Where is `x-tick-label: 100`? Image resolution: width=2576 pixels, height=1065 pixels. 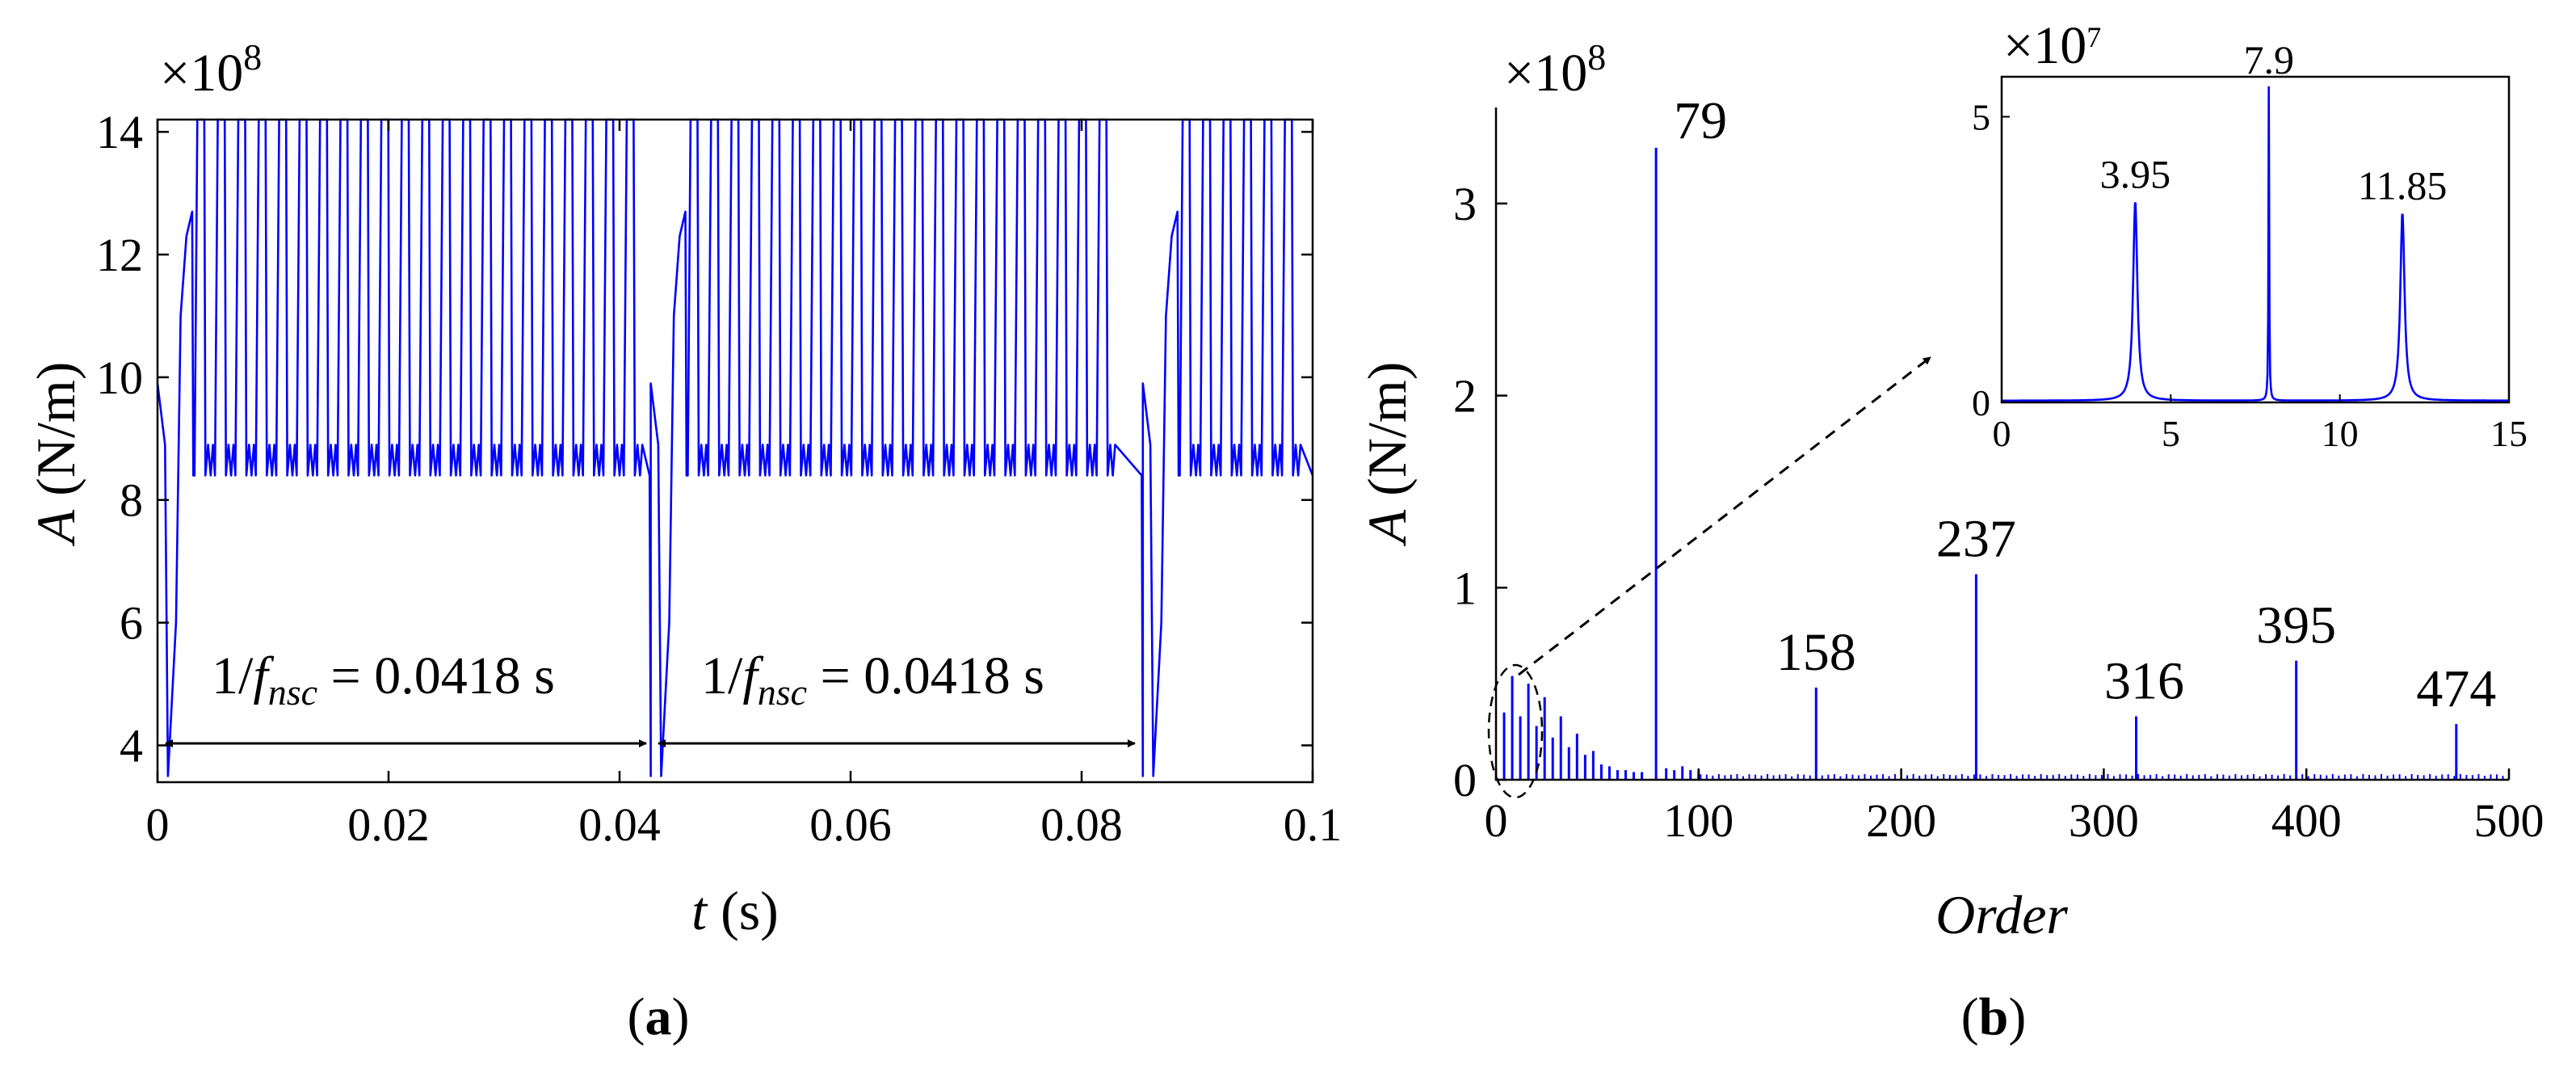
x-tick-label: 100 is located at coordinates (1698, 820).